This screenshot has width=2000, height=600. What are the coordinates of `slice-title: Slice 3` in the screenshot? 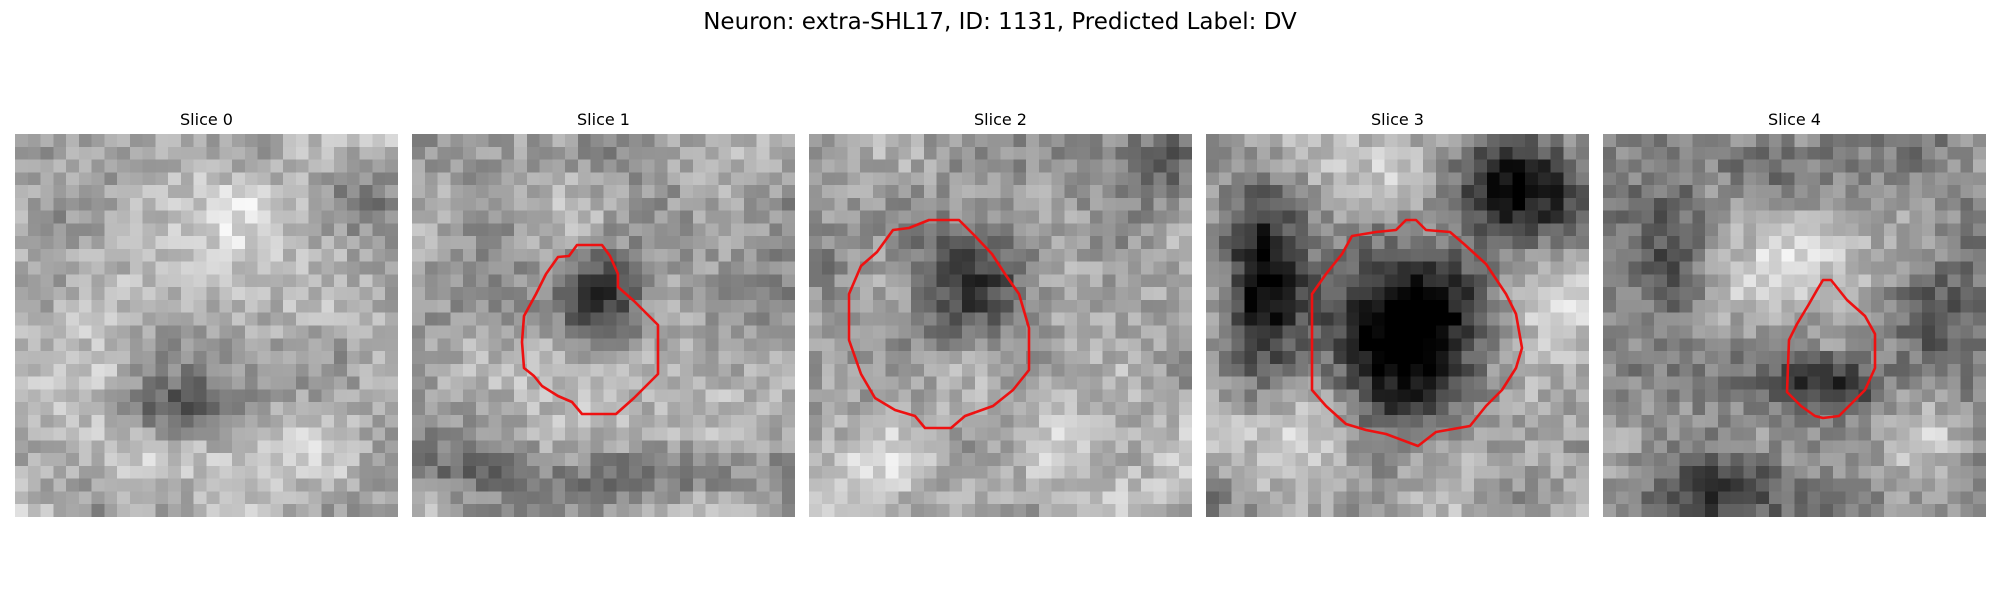 It's located at (1397, 119).